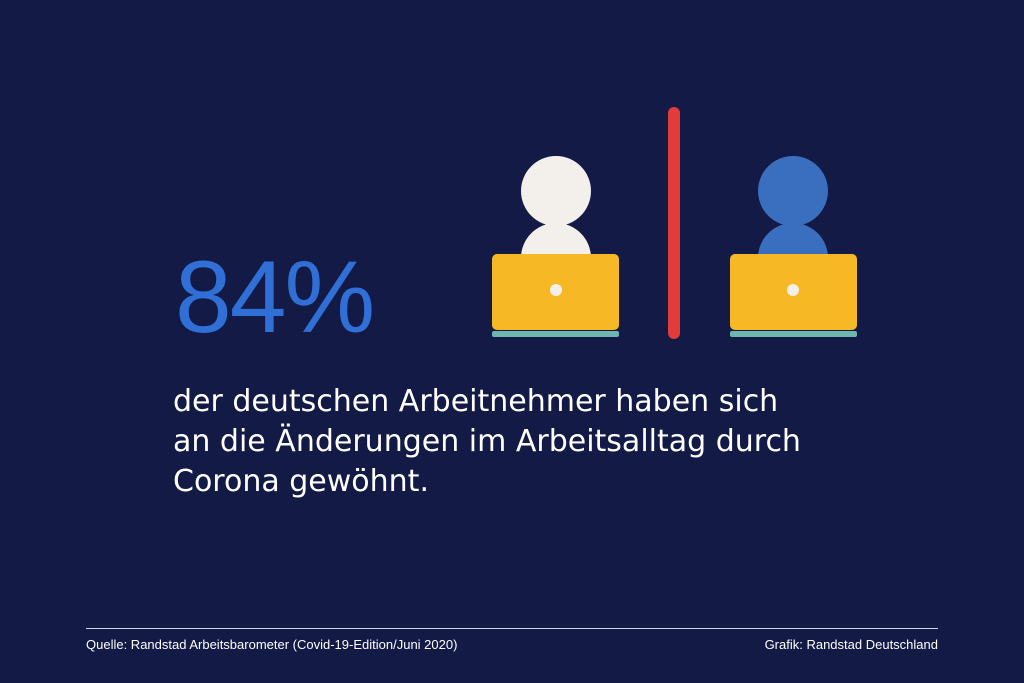 The height and width of the screenshot is (683, 1024). What do you see at coordinates (301, 481) in the screenshot?
I see `description-line-3: Corona gewöhnt.` at bounding box center [301, 481].